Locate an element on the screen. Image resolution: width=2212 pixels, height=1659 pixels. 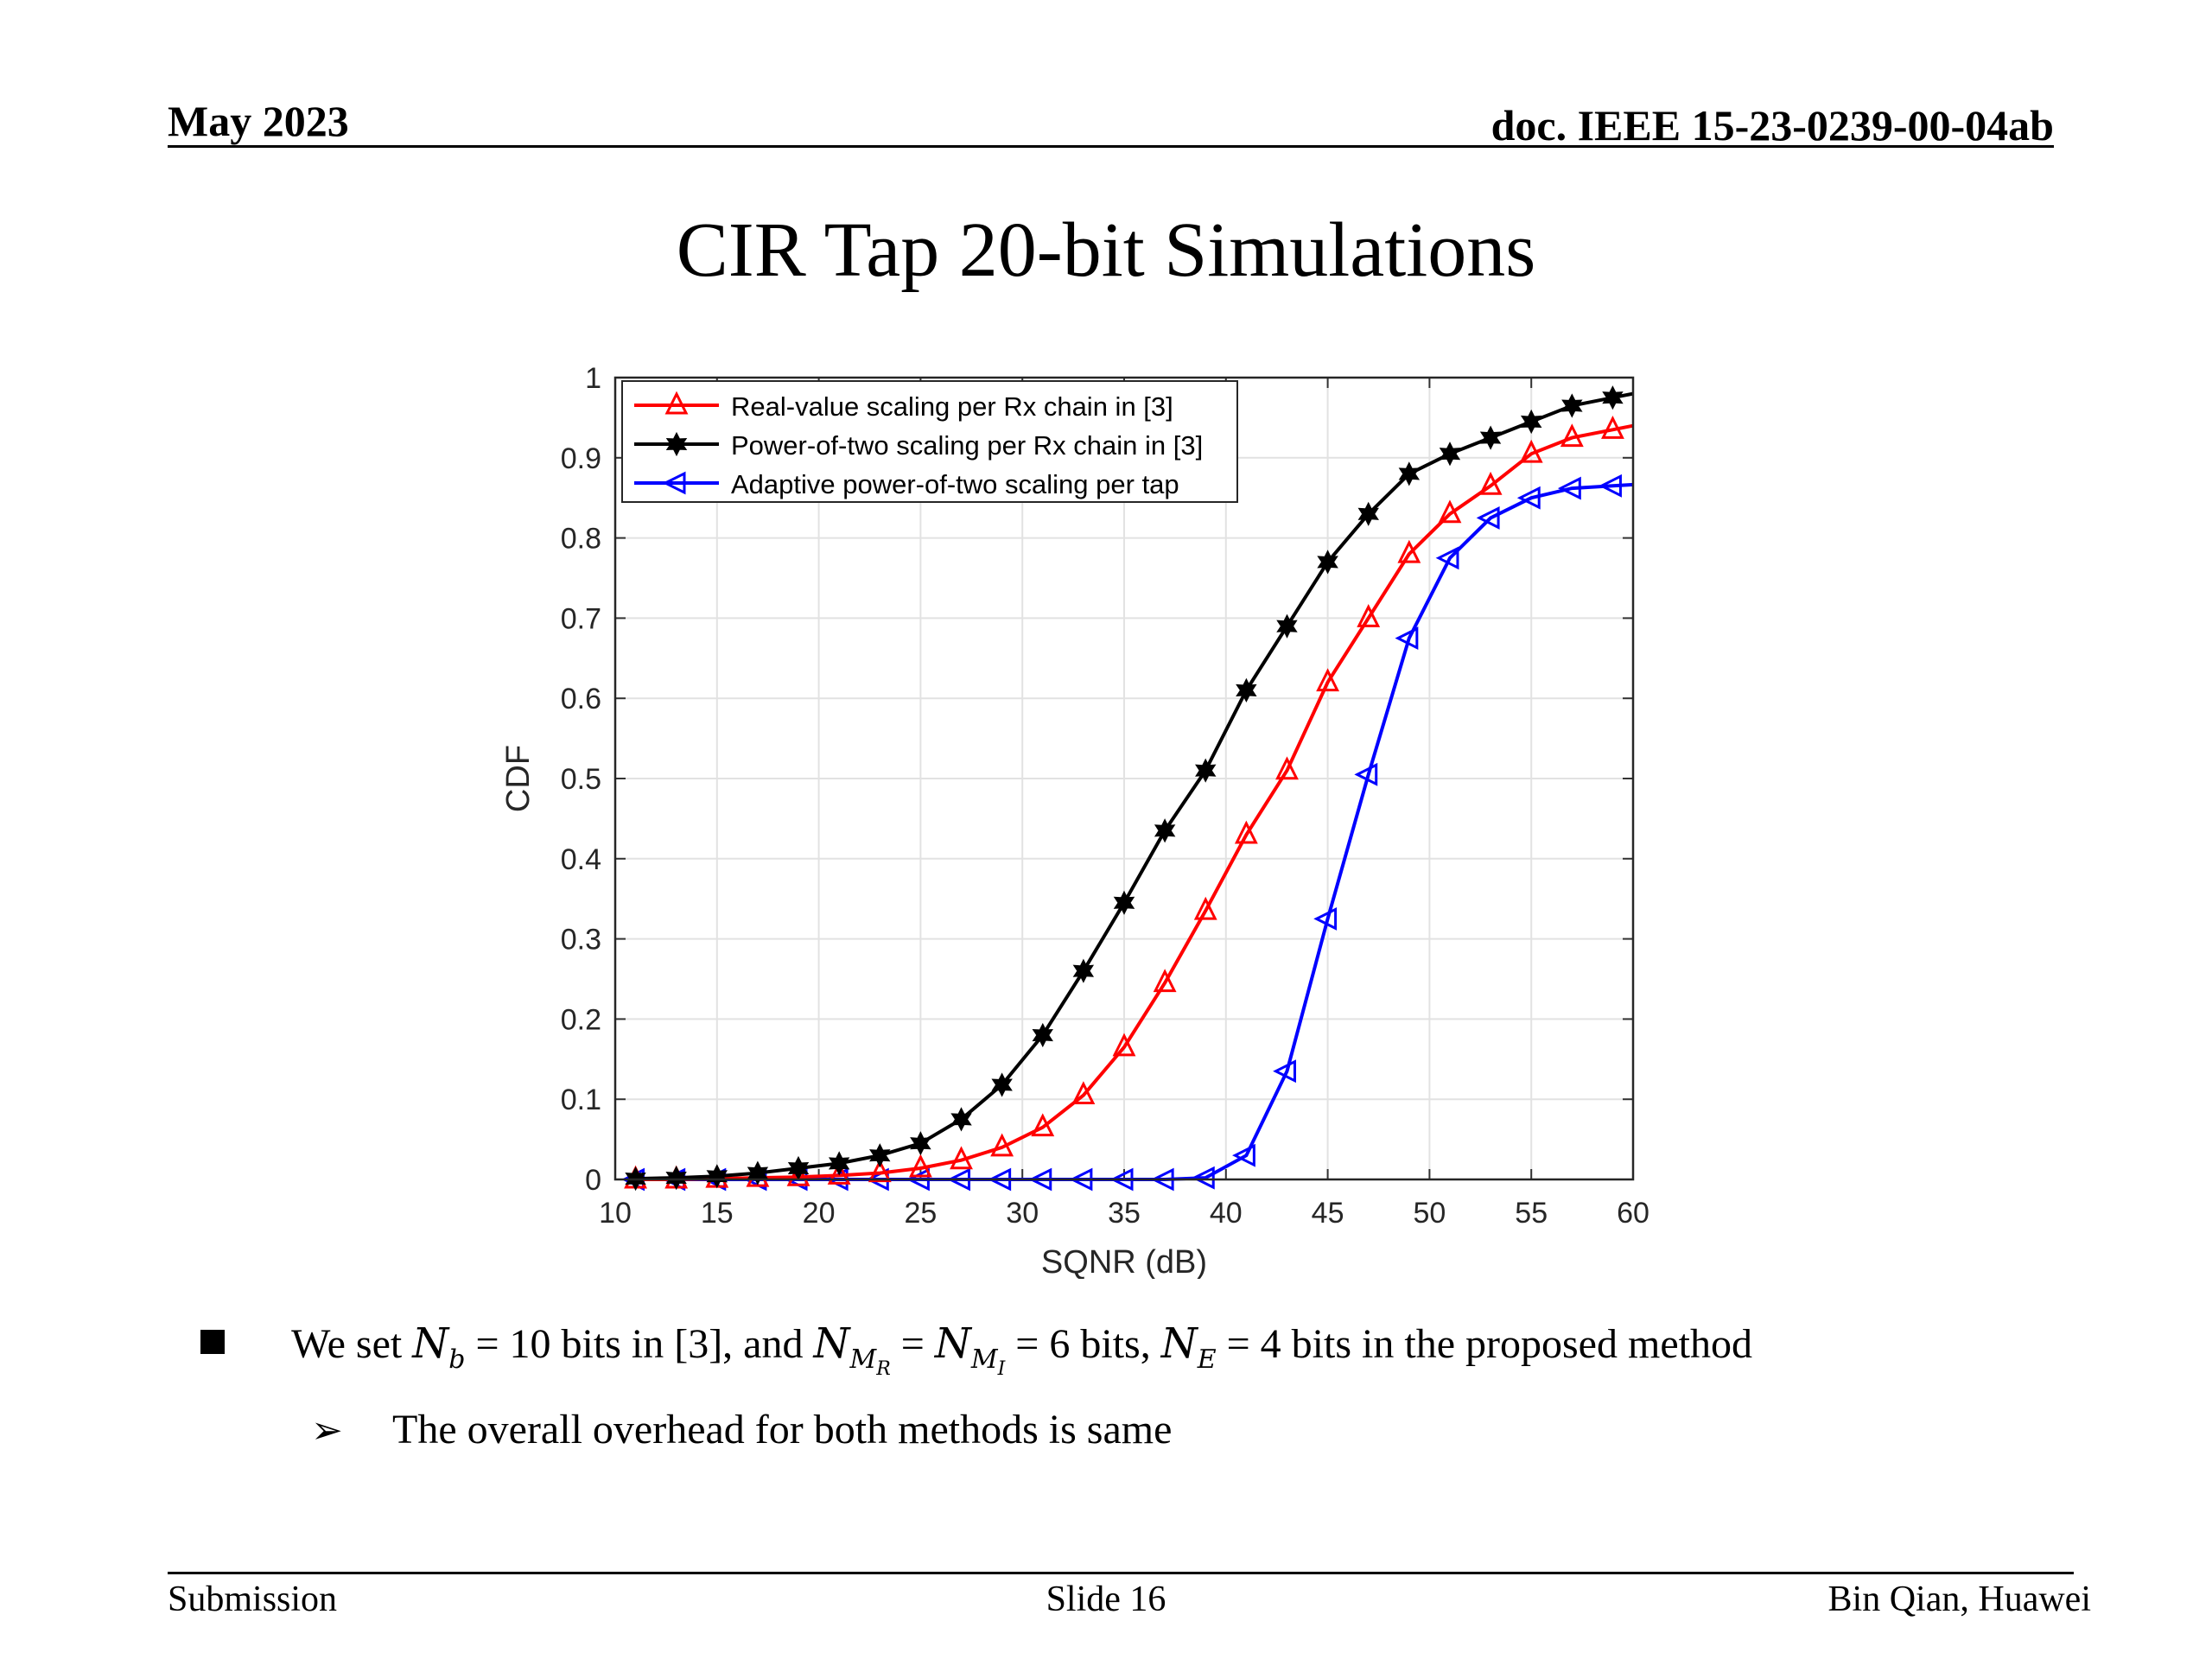
x-tick-label: 55 is located at coordinates (1531, 1213).